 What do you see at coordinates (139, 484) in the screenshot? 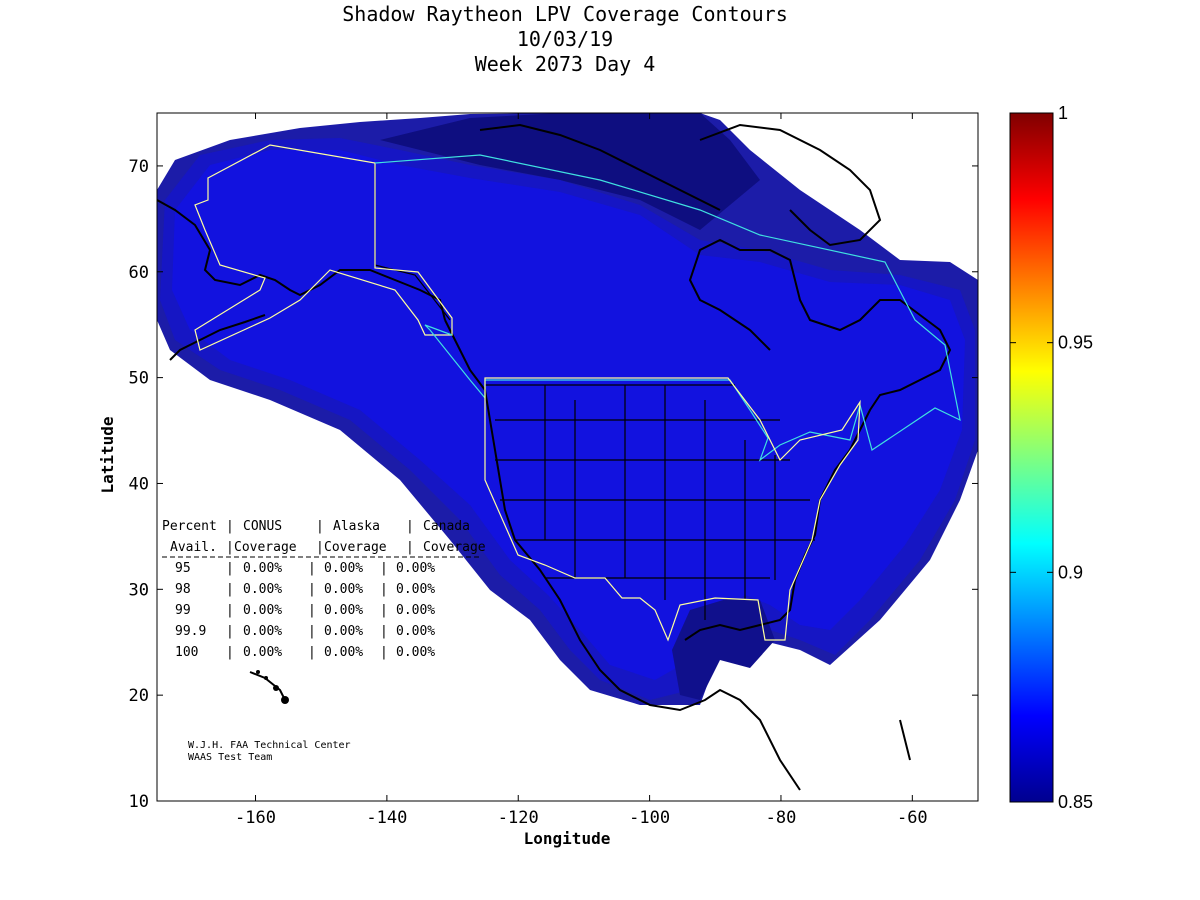
I see `y-tick-label: 40` at bounding box center [139, 484].